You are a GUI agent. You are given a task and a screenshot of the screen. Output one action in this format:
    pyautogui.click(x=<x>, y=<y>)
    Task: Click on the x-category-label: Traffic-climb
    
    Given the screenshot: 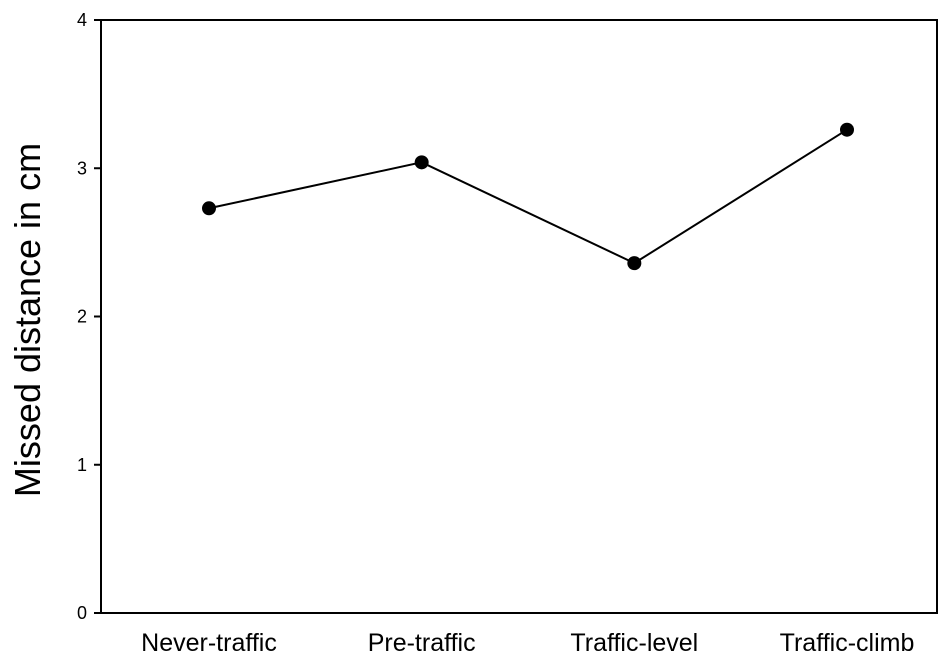 What is the action you would take?
    pyautogui.click(x=847, y=643)
    